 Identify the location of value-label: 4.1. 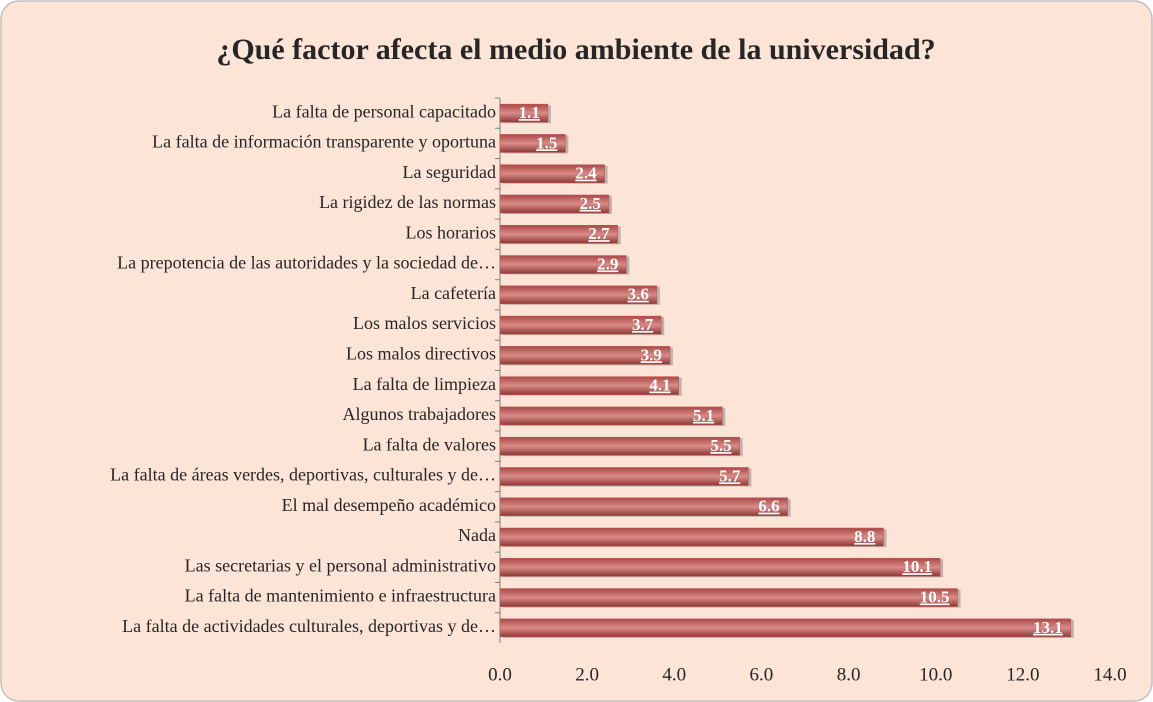
(659, 385).